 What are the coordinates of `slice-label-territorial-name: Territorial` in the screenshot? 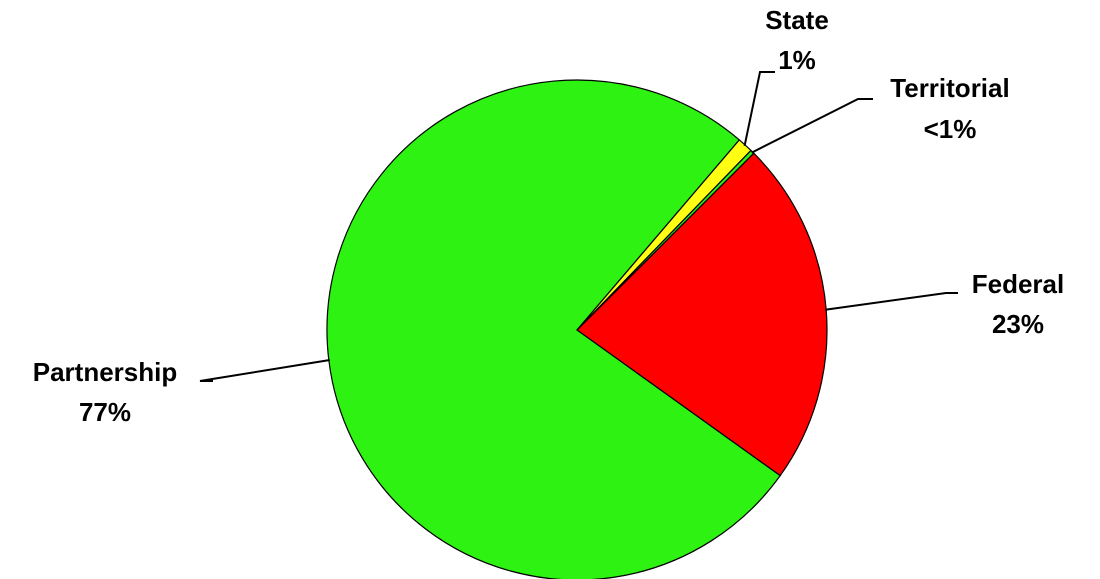 It's located at (949, 88).